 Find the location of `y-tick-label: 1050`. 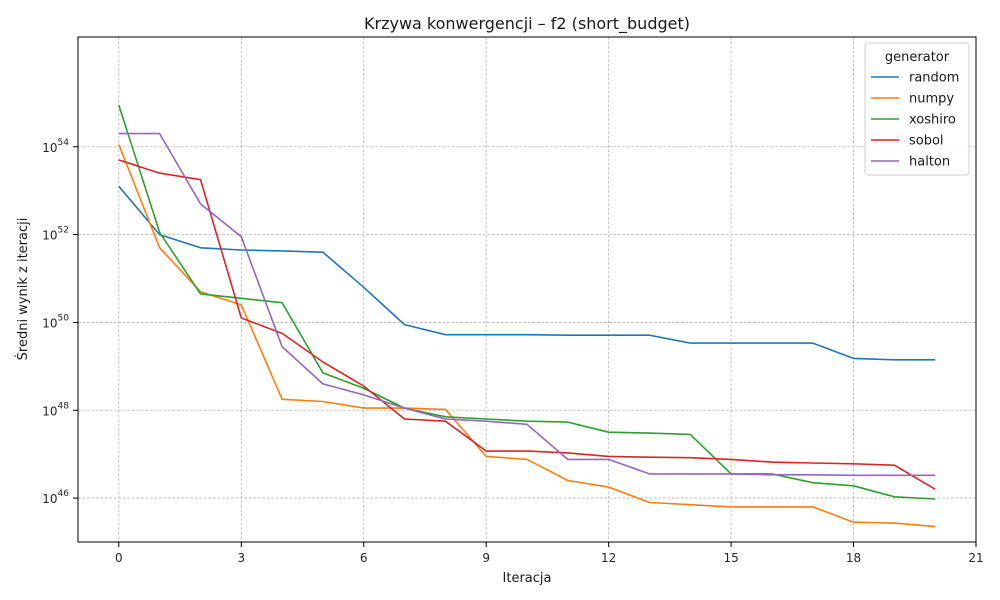

y-tick-label: 1050 is located at coordinates (55, 321).